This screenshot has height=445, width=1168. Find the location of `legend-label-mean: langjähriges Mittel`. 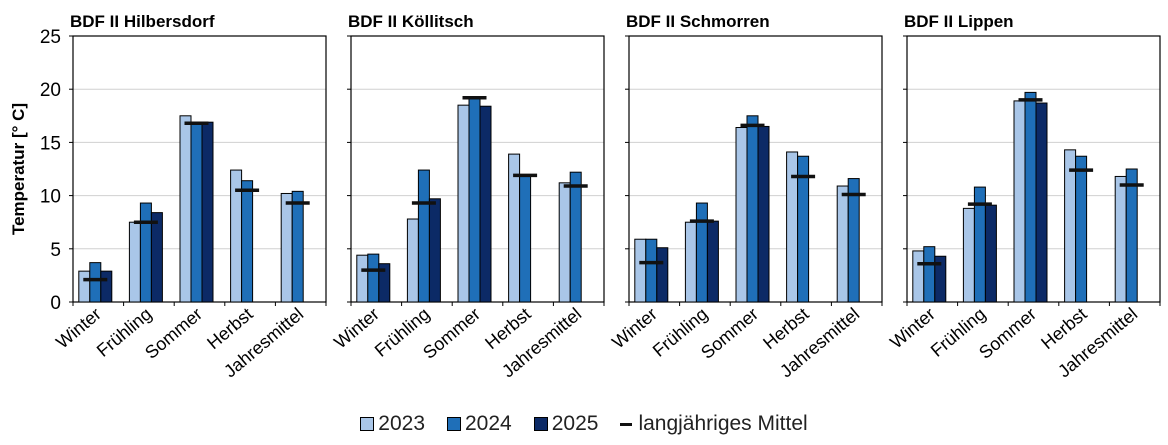

legend-label-mean: langjähriges Mittel is located at coordinates (723, 423).